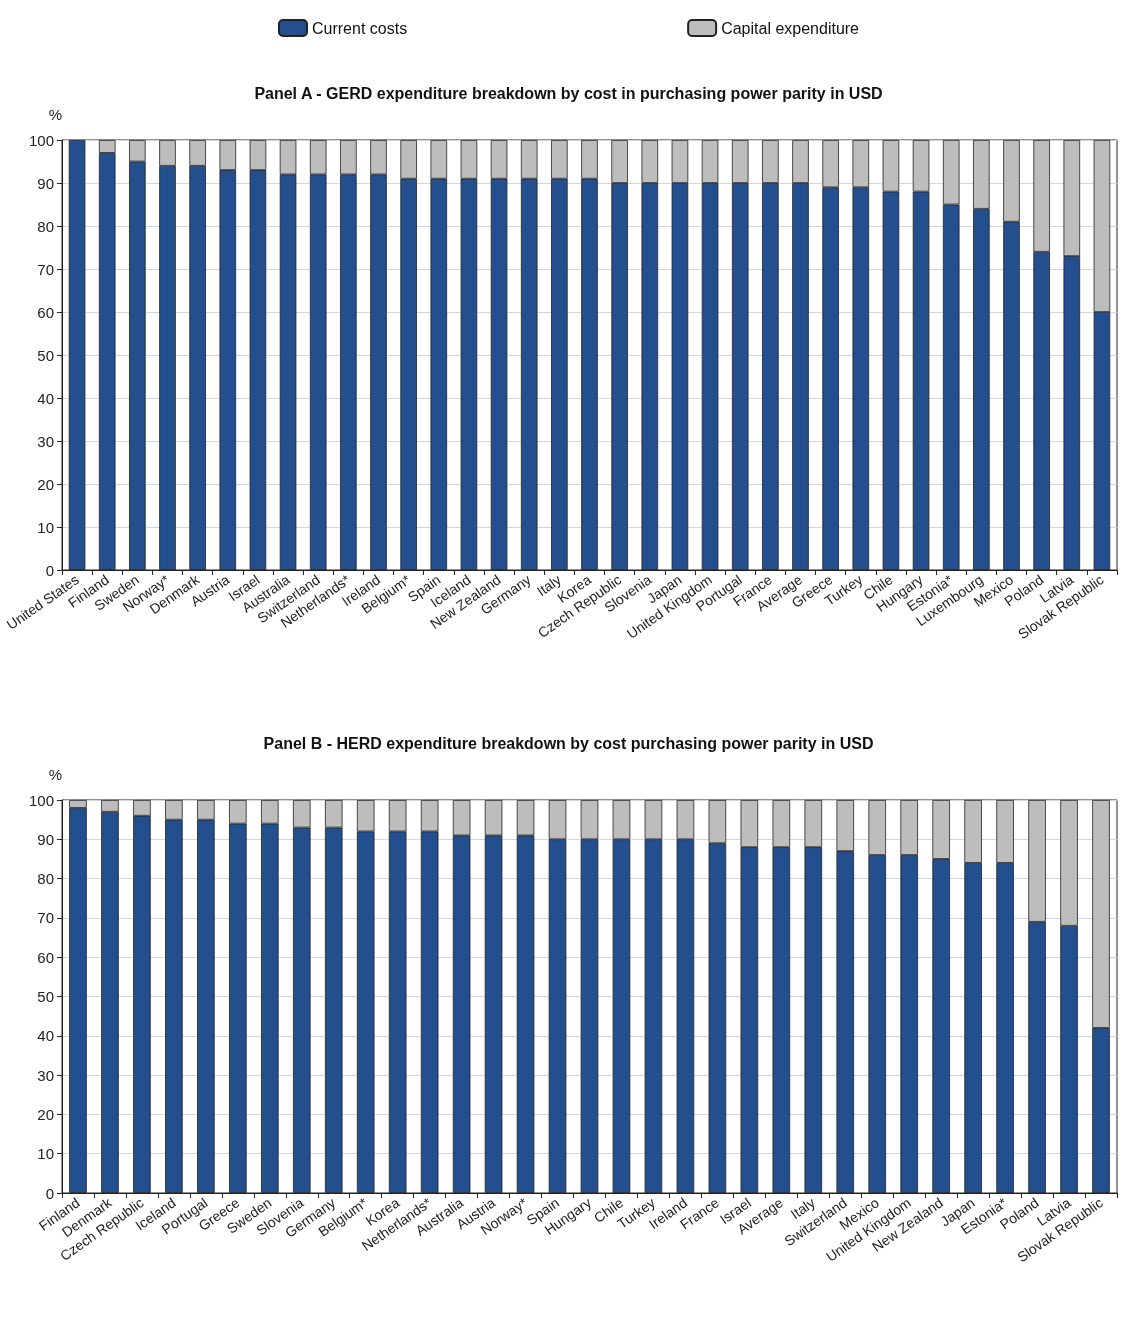 This screenshot has height=1323, width=1137. I want to click on legend-label: Current costs, so click(360, 28).